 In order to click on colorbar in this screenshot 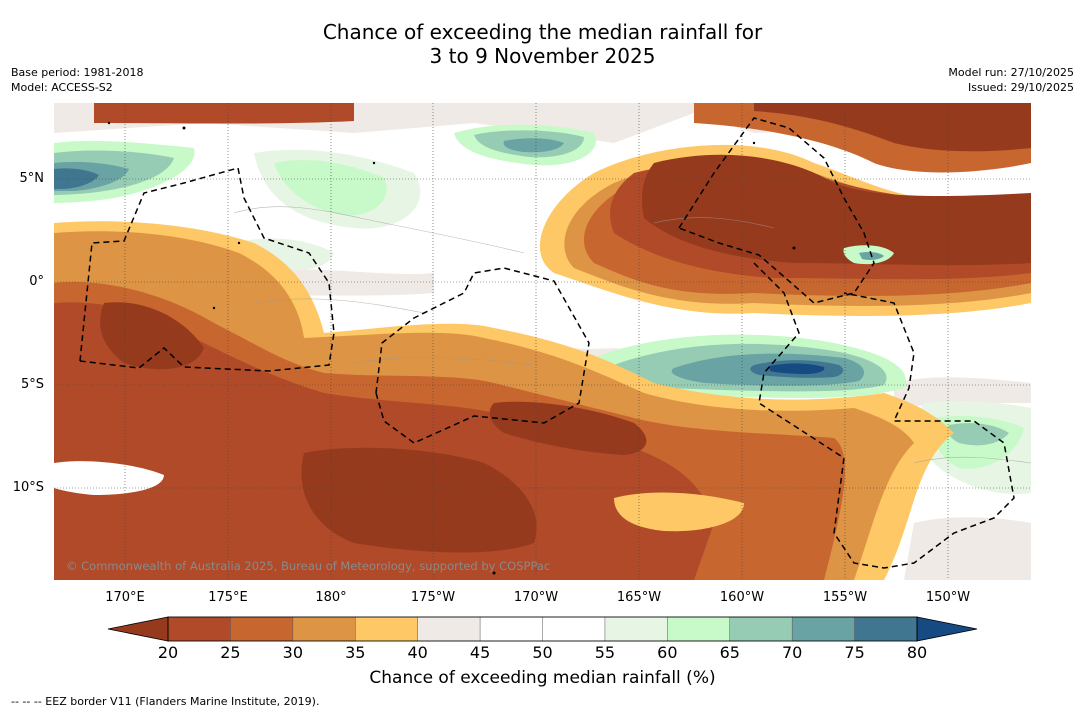, I will do `click(542, 629)`.